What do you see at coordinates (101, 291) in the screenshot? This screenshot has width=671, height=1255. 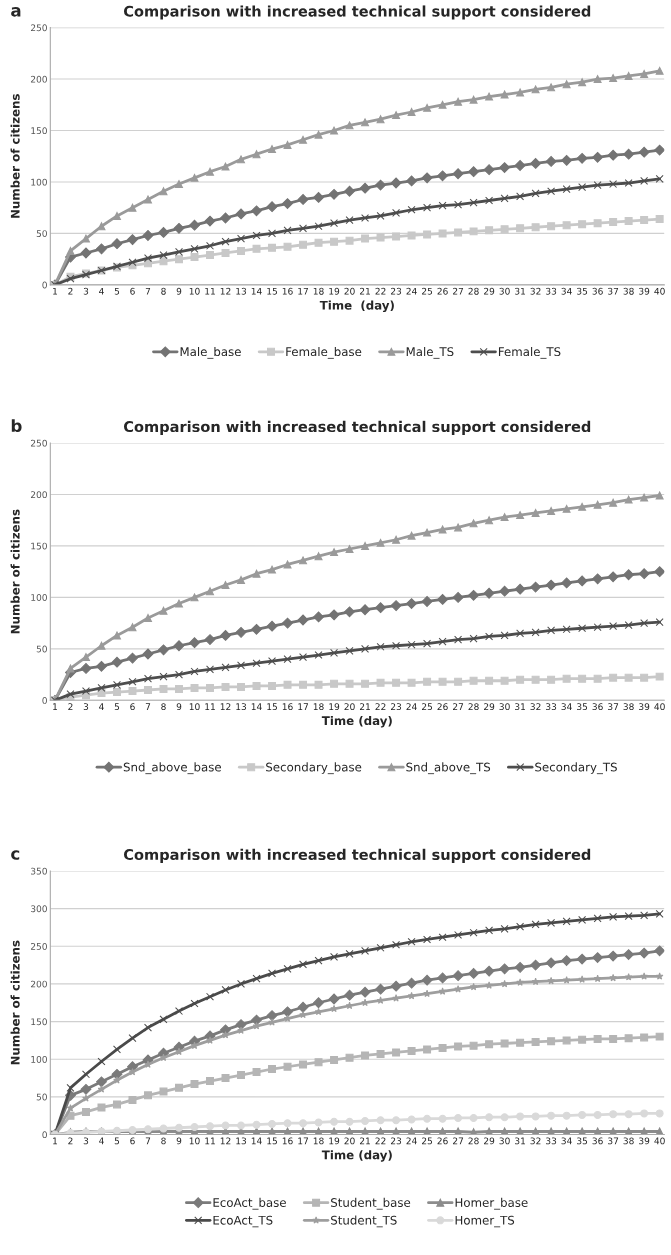 I see `x-tick-label: 4` at bounding box center [101, 291].